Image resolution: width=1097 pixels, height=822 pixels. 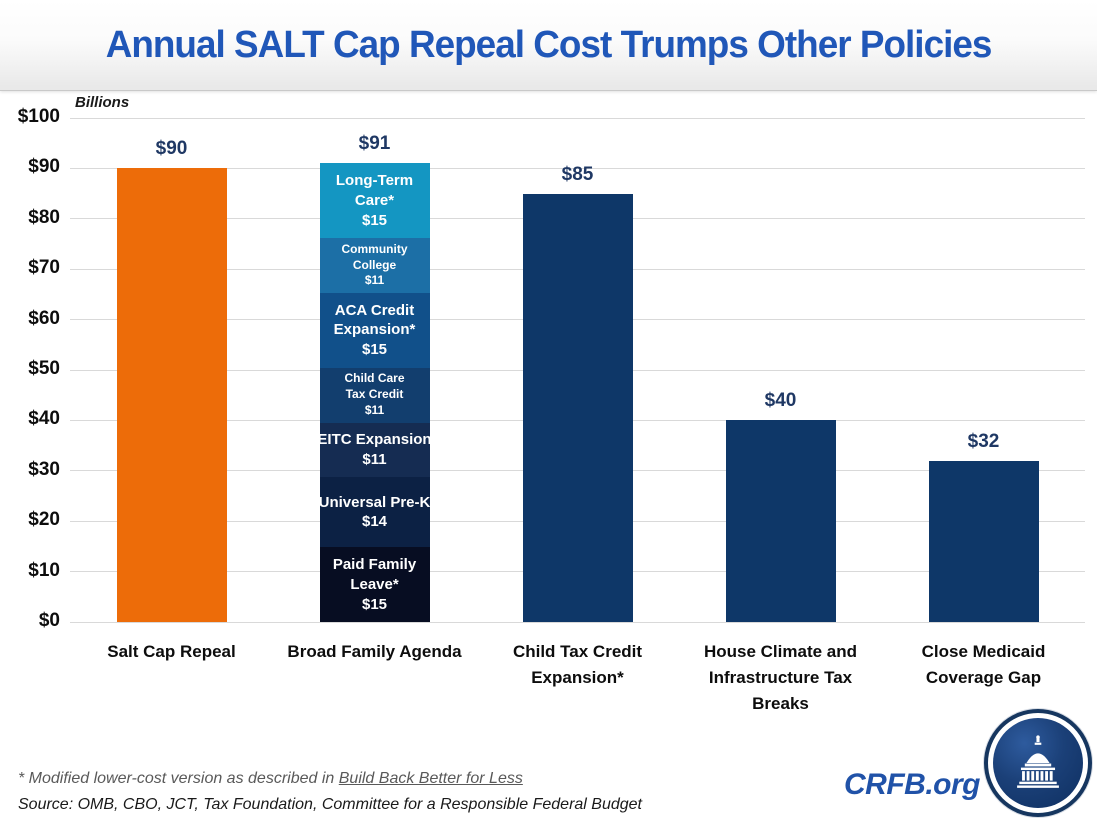 What do you see at coordinates (374, 512) in the screenshot?
I see `bar-segment-universal-pre-k: Universal Pre-K $14` at bounding box center [374, 512].